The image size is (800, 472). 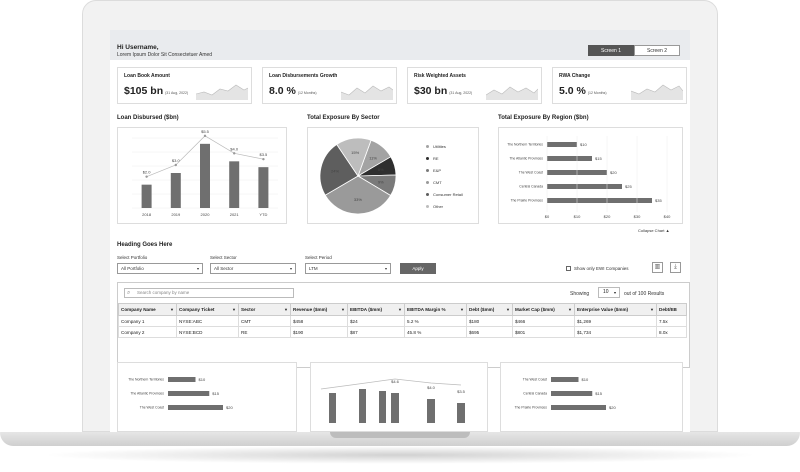 What do you see at coordinates (209, 293) in the screenshot?
I see `search-input: ⌕ Search company by name` at bounding box center [209, 293].